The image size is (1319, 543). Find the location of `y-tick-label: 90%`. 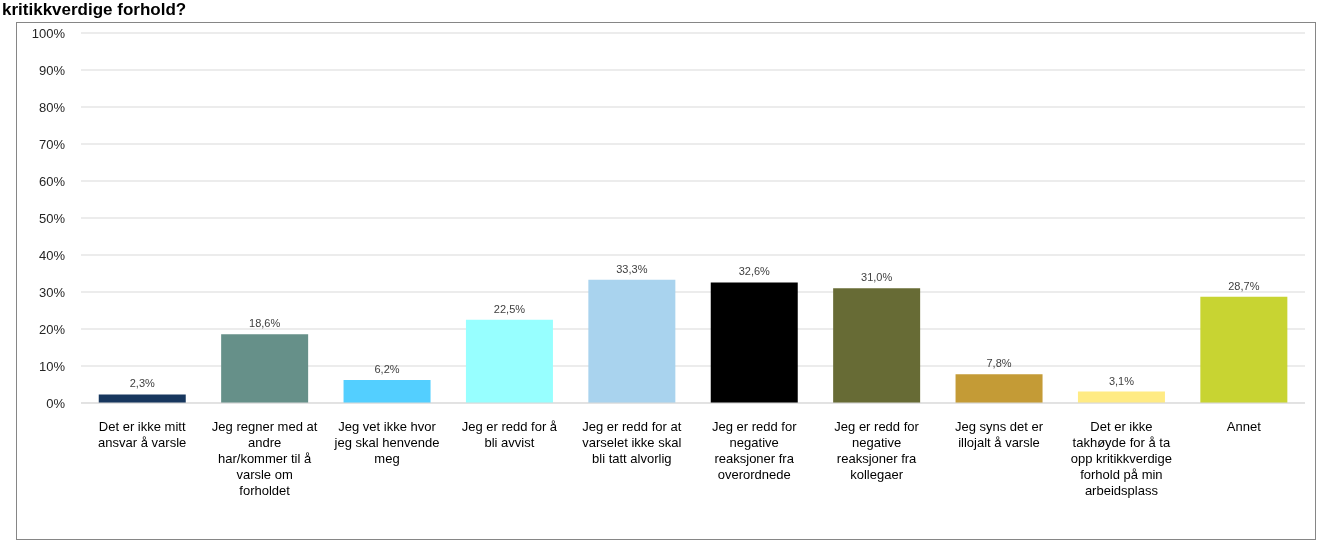

y-tick-label: 90% is located at coordinates (52, 70).